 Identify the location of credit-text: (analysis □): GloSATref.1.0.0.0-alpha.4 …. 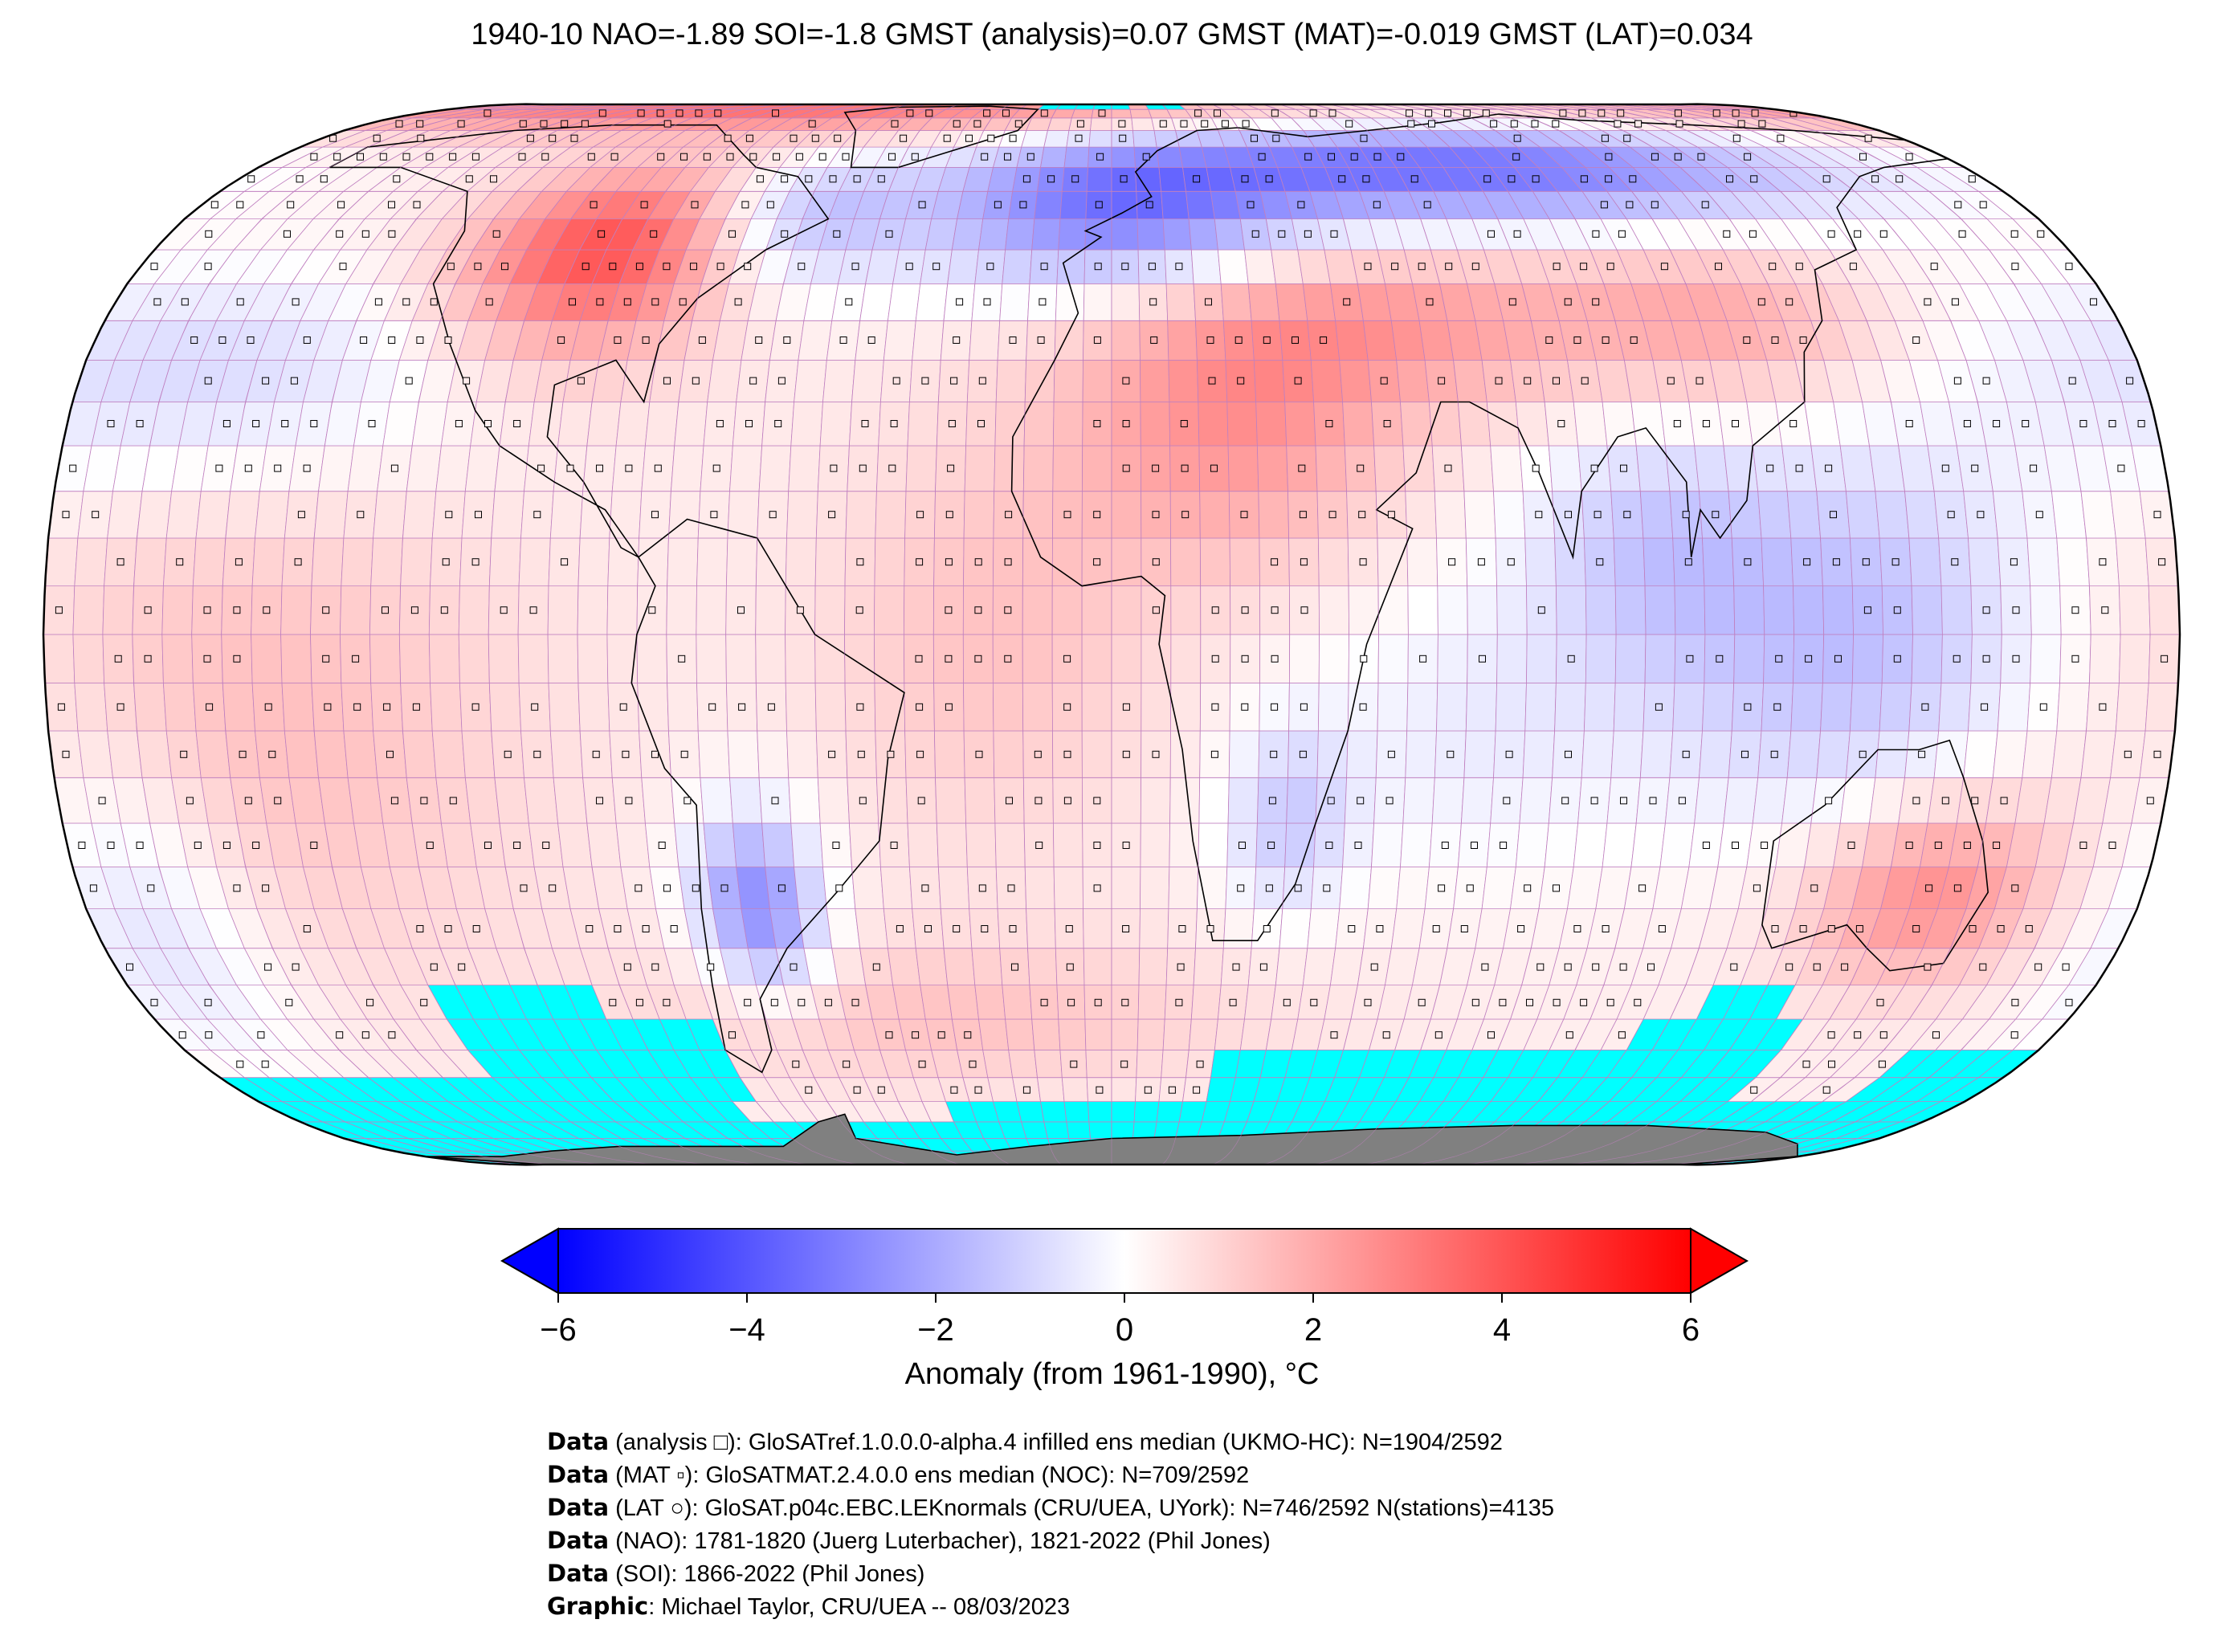
(1056, 1442).